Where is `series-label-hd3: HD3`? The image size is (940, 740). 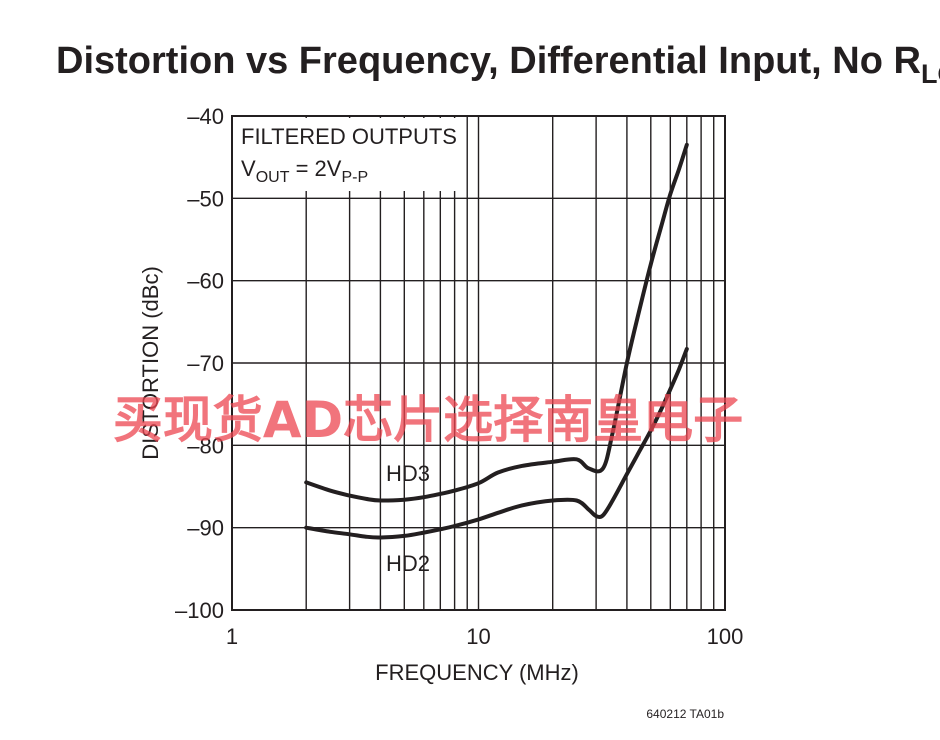 series-label-hd3: HD3 is located at coordinates (408, 473).